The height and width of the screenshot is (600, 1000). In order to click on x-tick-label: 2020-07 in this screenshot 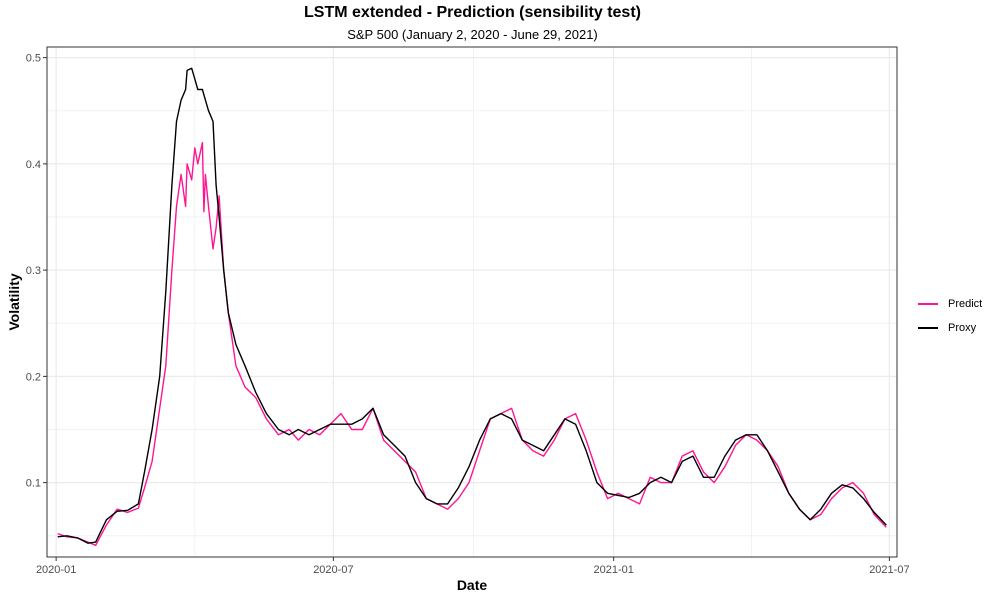, I will do `click(333, 570)`.